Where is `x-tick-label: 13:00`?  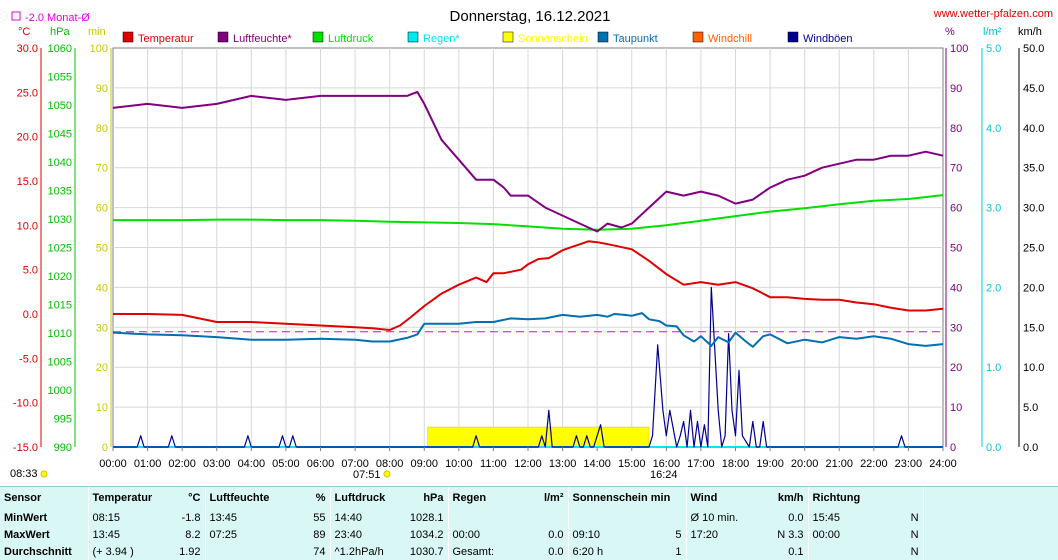 x-tick-label: 13:00 is located at coordinates (563, 464).